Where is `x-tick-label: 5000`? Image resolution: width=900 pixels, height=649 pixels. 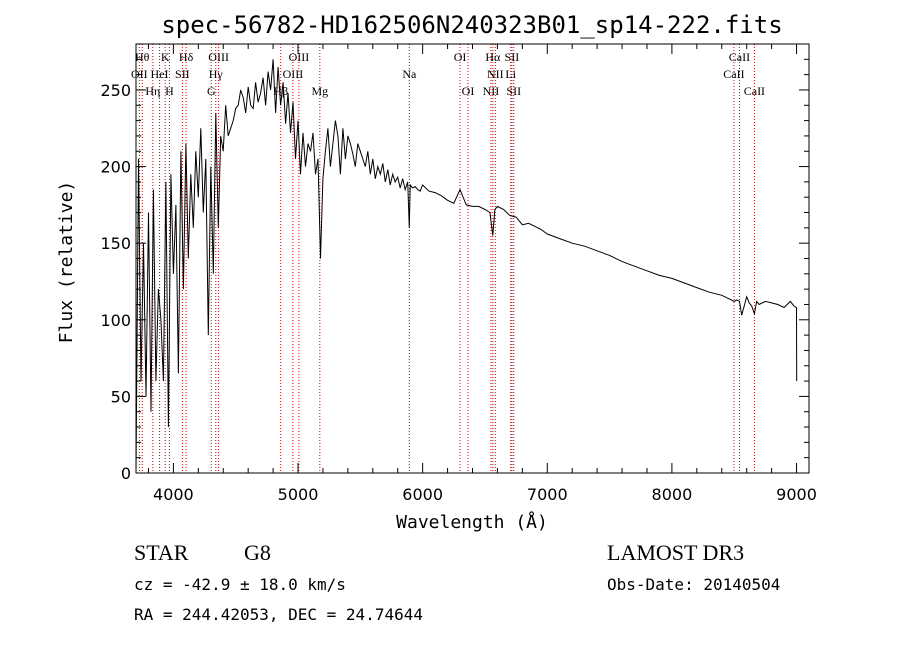 x-tick-label: 5000 is located at coordinates (298, 494).